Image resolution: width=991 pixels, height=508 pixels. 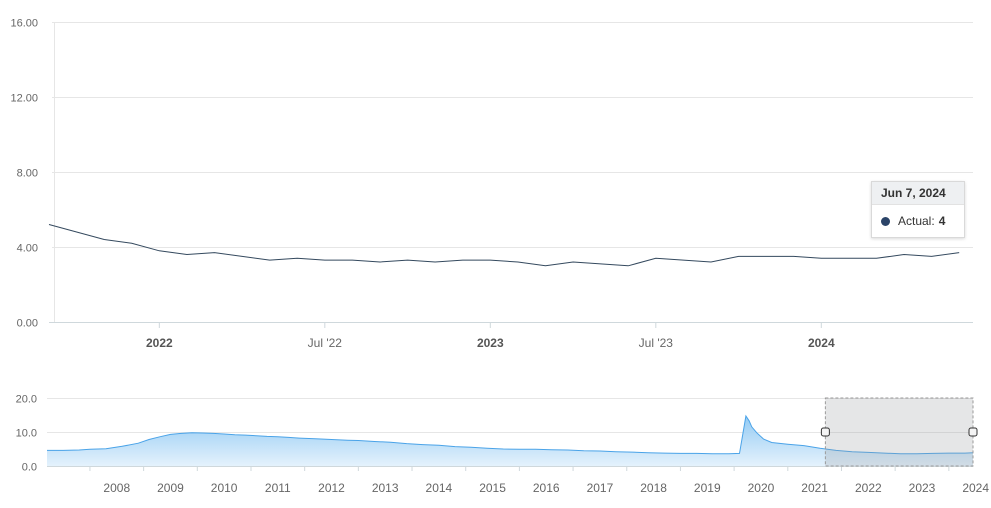 What do you see at coordinates (325, 343) in the screenshot?
I see `main-x-tick-label: Jul '22` at bounding box center [325, 343].